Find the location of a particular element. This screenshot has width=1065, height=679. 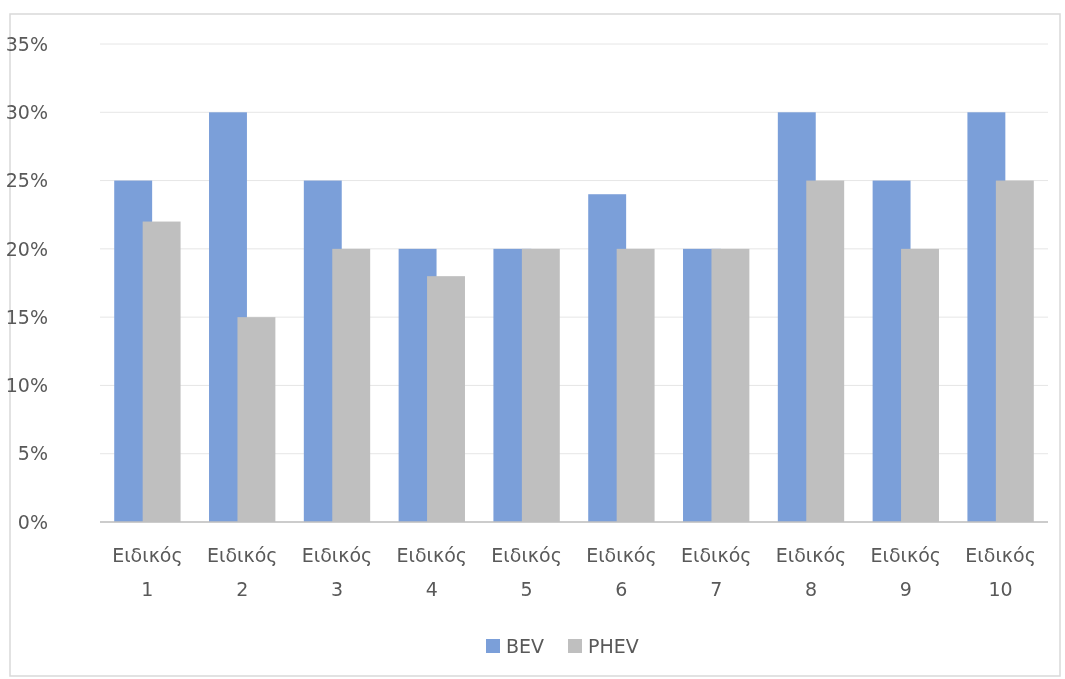

y-tick-label: 25% is located at coordinates (26, 180).